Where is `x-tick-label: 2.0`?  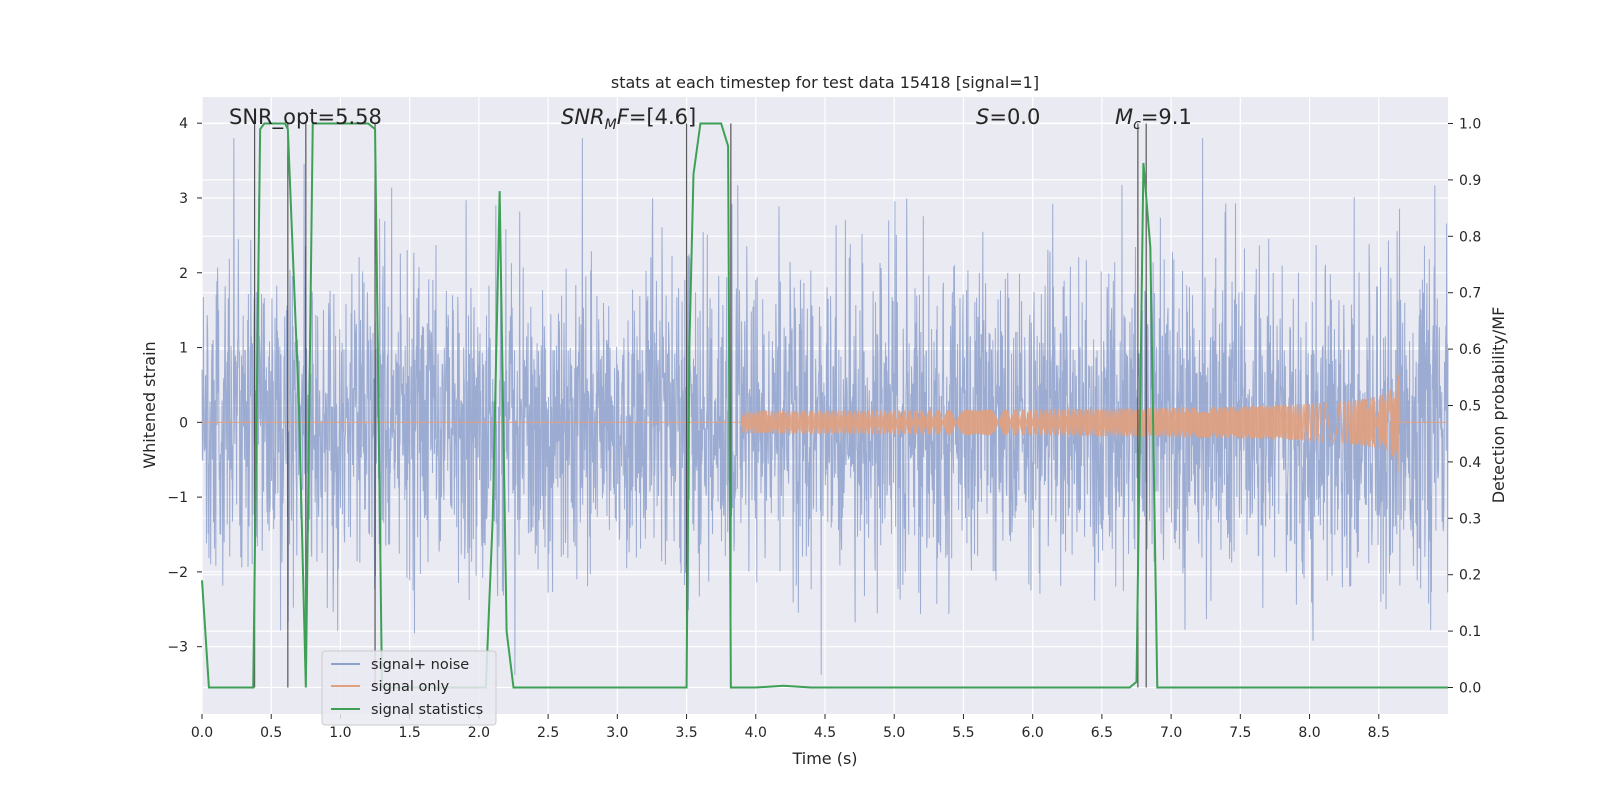 x-tick-label: 2.0 is located at coordinates (479, 733).